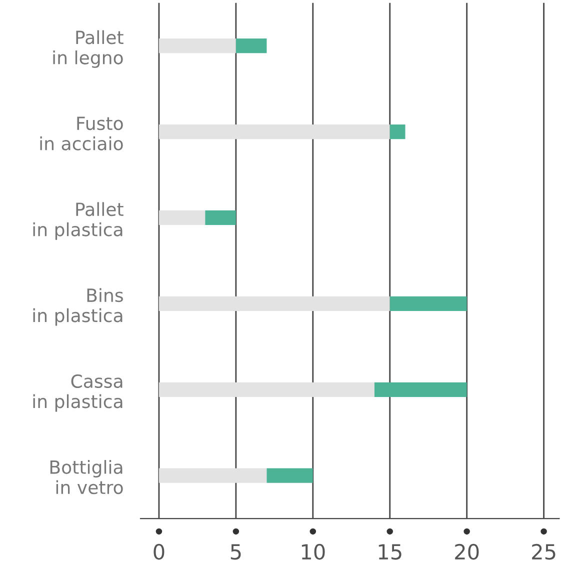  I want to click on y-tick-label: Fusto in acciaio, so click(81, 133).